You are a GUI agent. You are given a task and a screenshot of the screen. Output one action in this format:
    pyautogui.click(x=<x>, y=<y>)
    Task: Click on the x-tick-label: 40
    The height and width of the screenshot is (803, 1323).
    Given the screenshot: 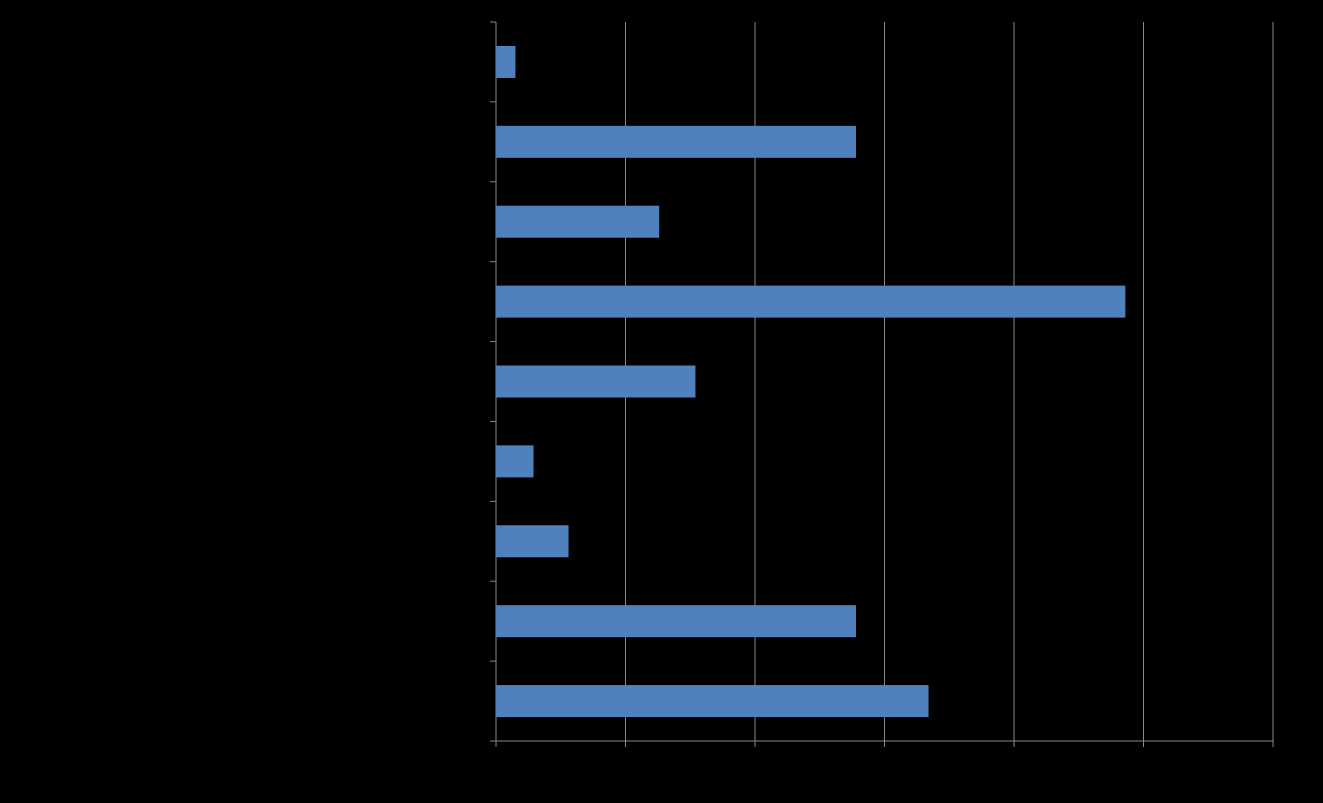 What is the action you would take?
    pyautogui.click(x=1014, y=762)
    